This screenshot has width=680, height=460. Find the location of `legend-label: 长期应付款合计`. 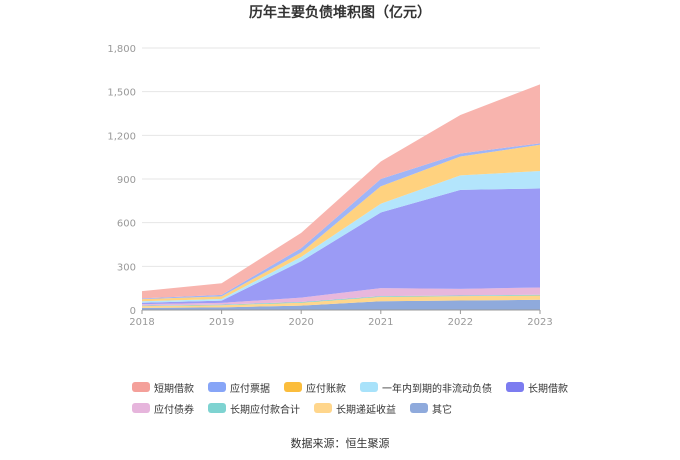

legend-label: 长期应付款合计 is located at coordinates (265, 410).